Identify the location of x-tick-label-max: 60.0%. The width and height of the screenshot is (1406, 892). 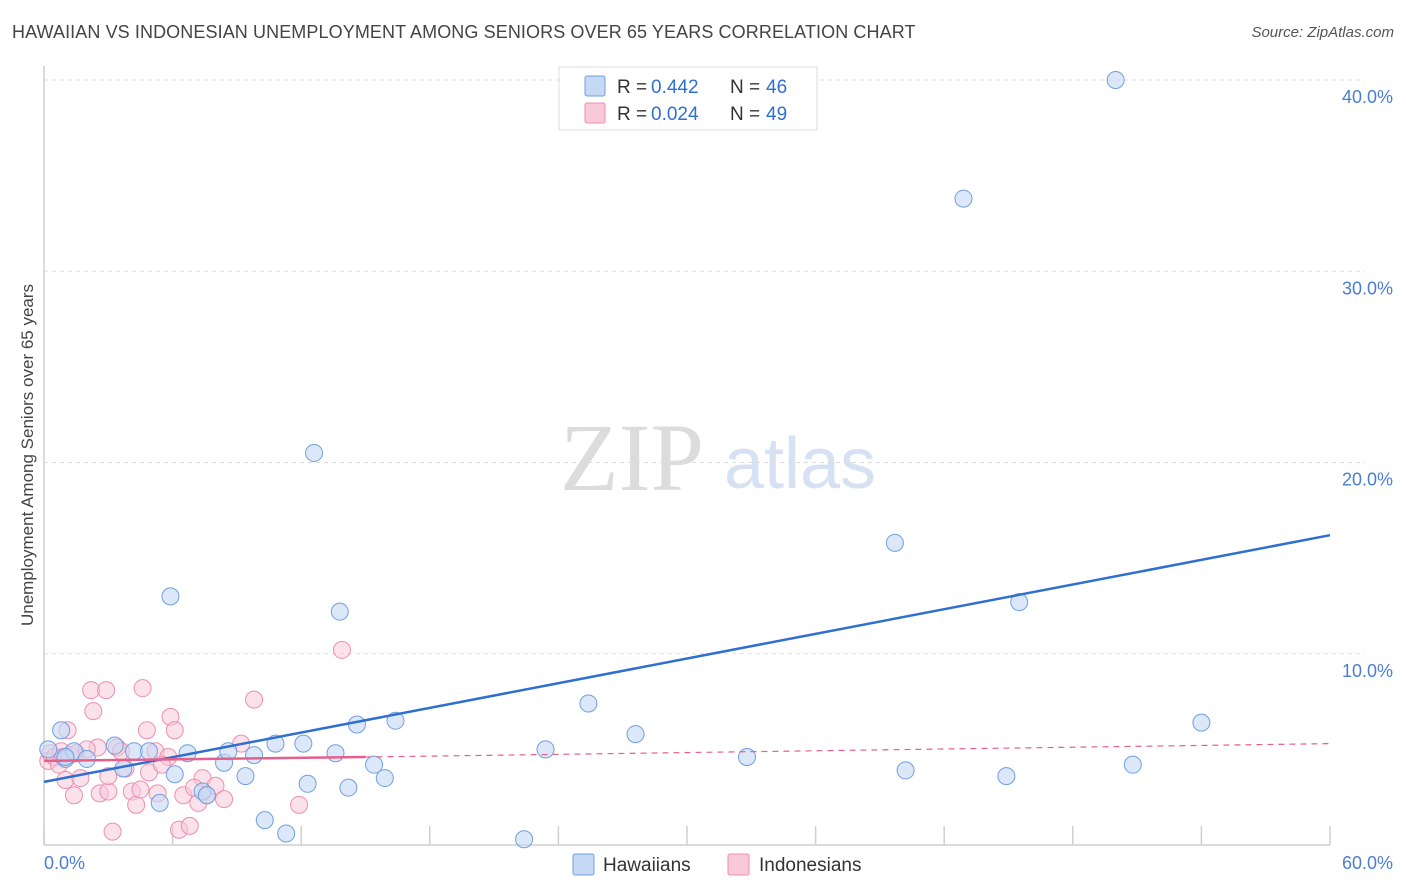
(1367, 863).